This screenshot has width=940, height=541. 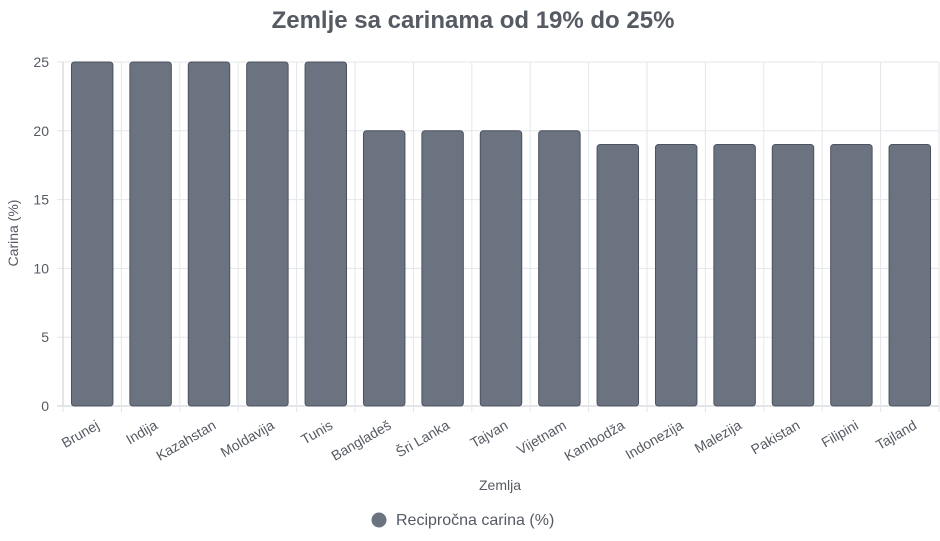 I want to click on x-tick-label: Vijetnam, so click(x=541, y=437).